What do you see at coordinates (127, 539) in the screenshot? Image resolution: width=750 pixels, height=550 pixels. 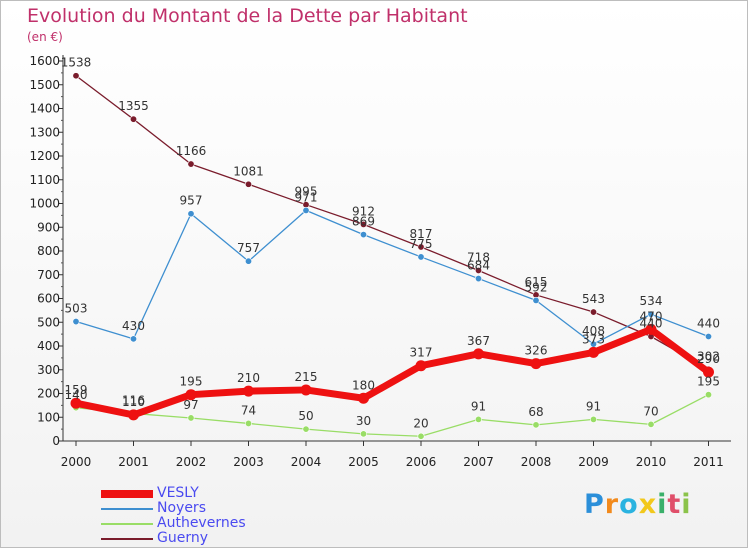 I see `legend-swatch-guerny` at bounding box center [127, 539].